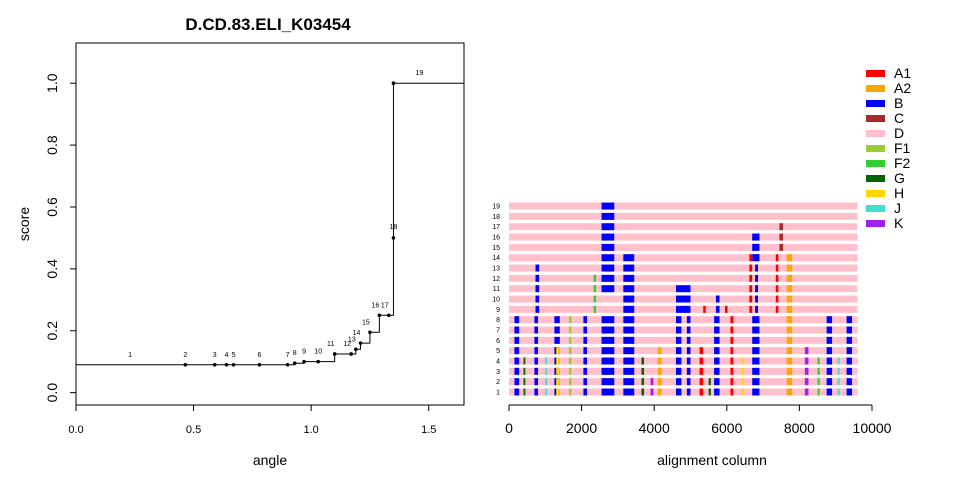 The height and width of the screenshot is (480, 960). I want to click on y-tick-label: 0.8, so click(52, 145).